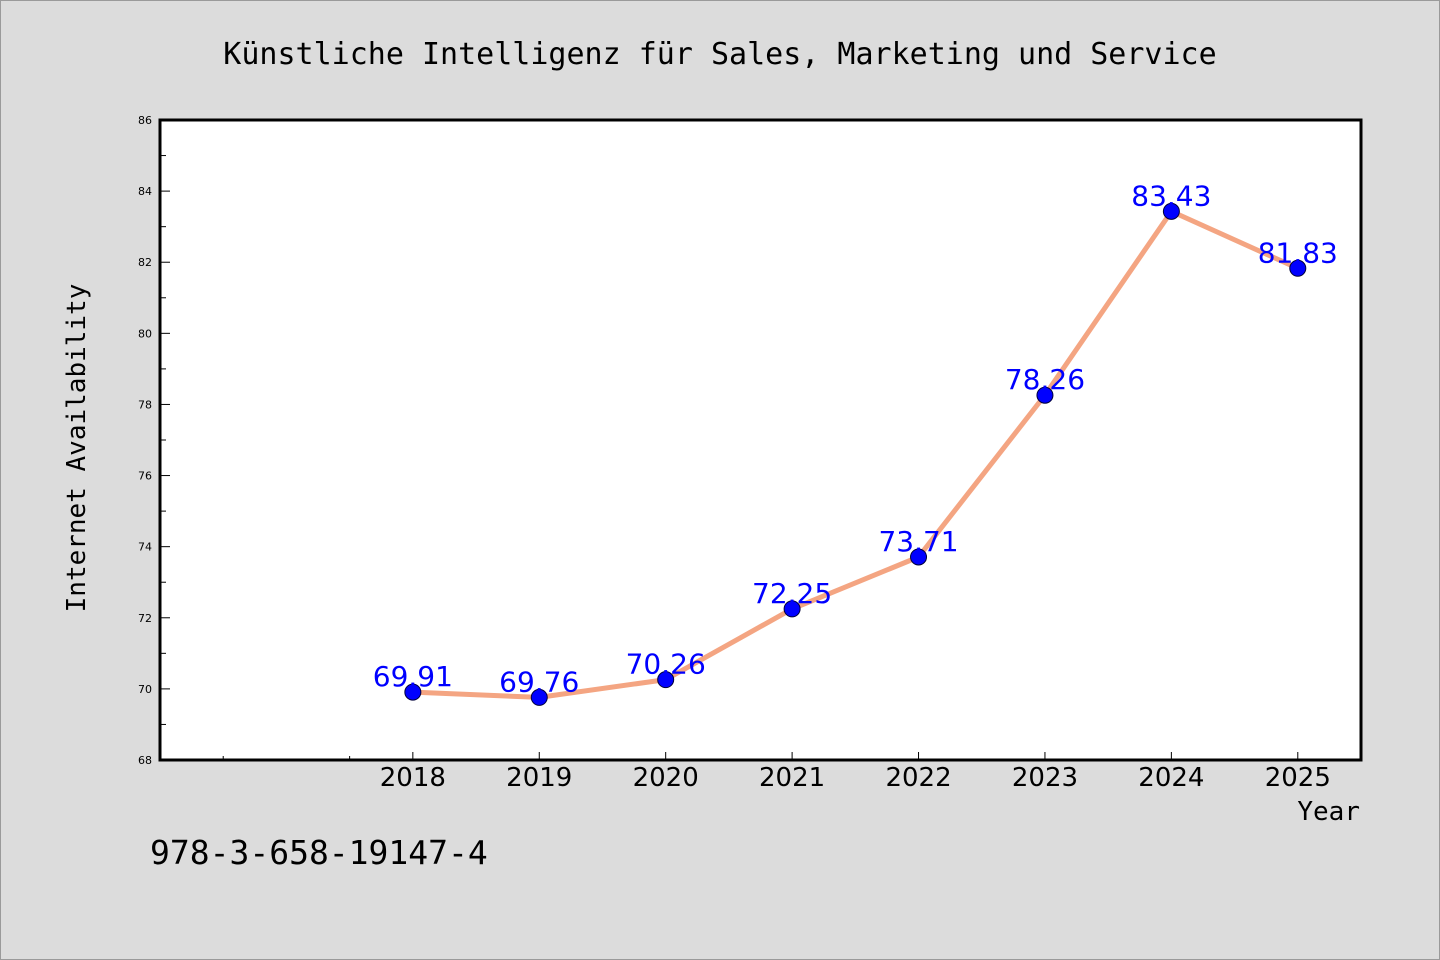 The width and height of the screenshot is (1440, 960). What do you see at coordinates (145, 547) in the screenshot?
I see `y-tick-label: 74` at bounding box center [145, 547].